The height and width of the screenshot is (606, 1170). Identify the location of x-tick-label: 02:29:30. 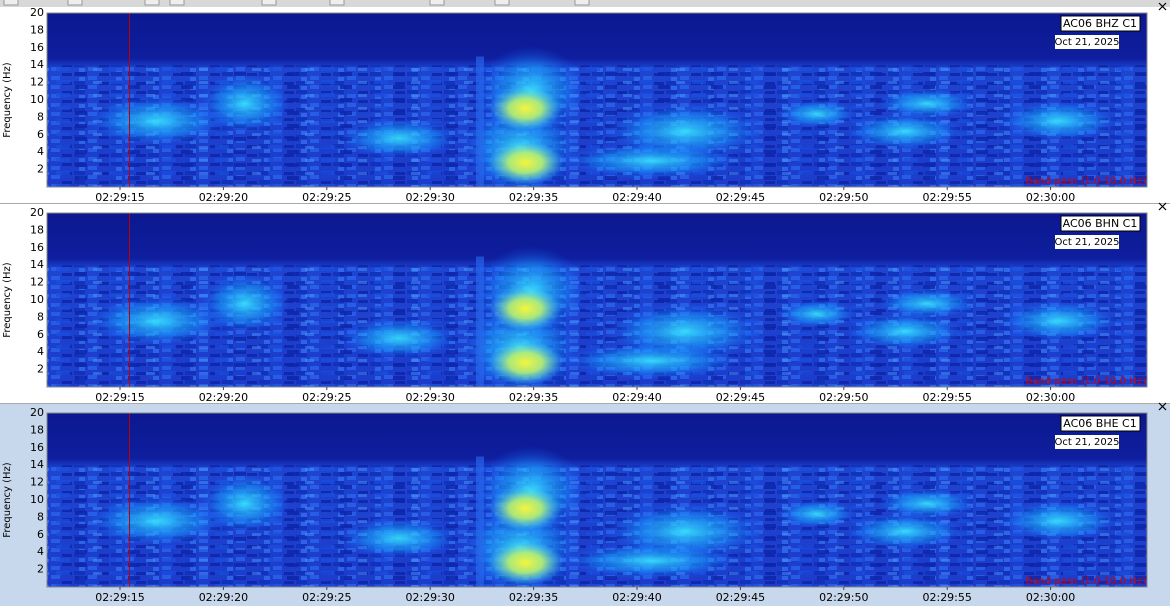
(429, 197).